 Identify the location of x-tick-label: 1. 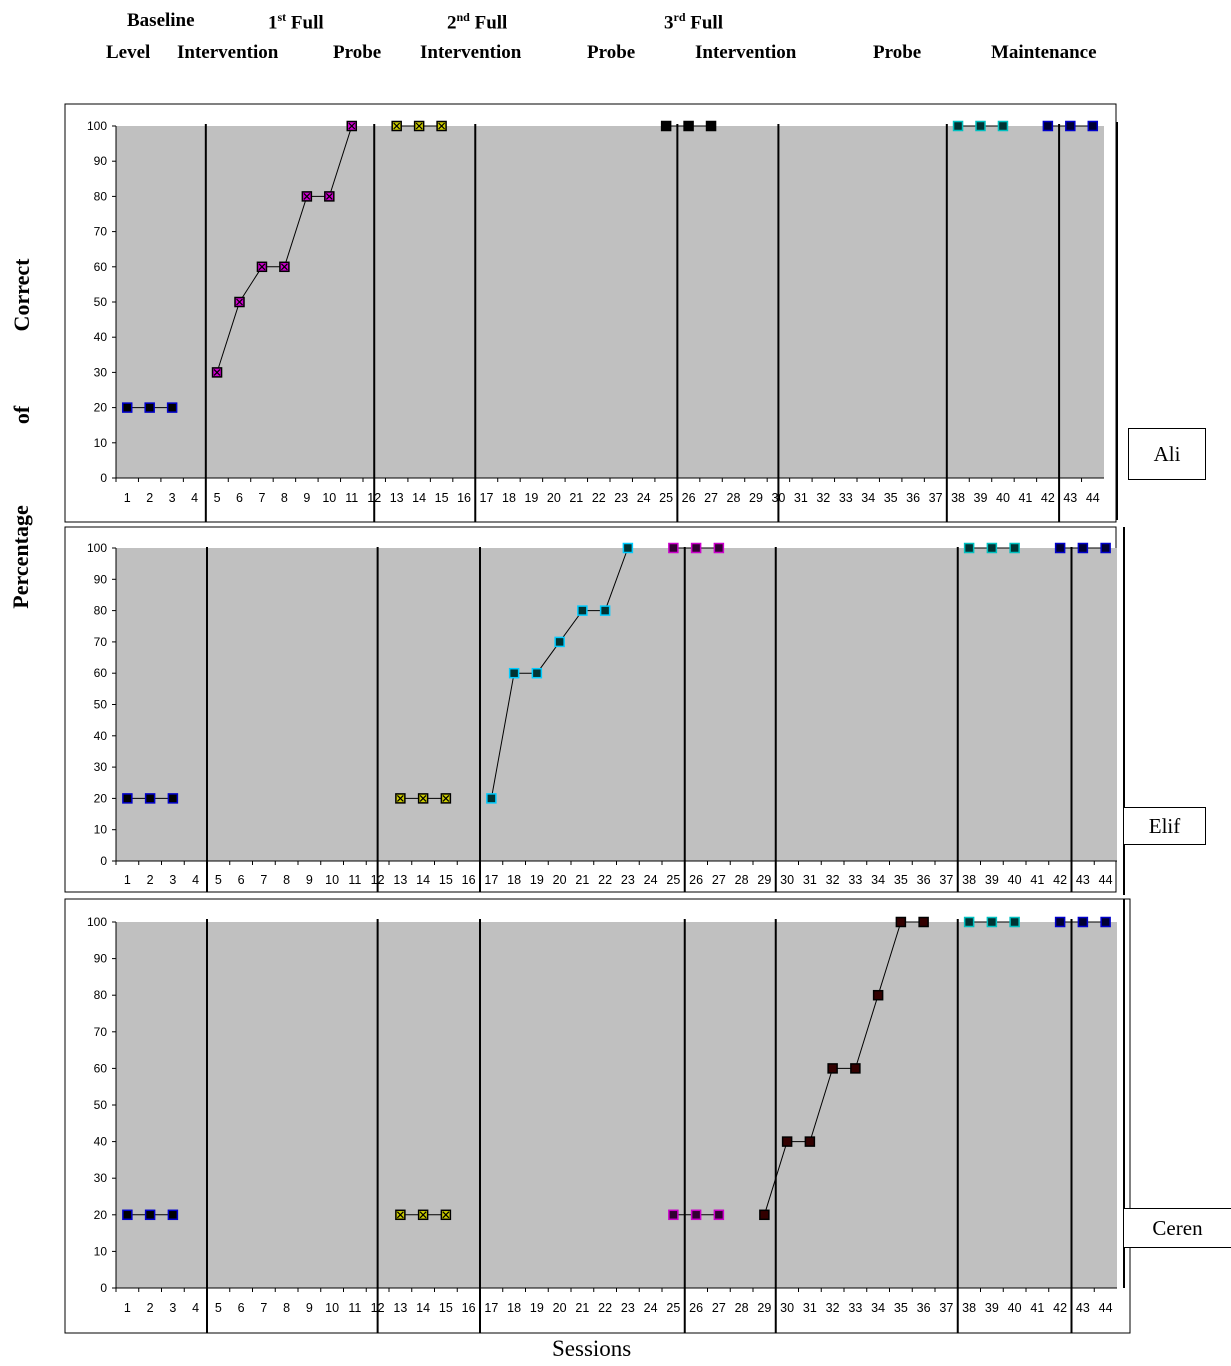
(127, 1308).